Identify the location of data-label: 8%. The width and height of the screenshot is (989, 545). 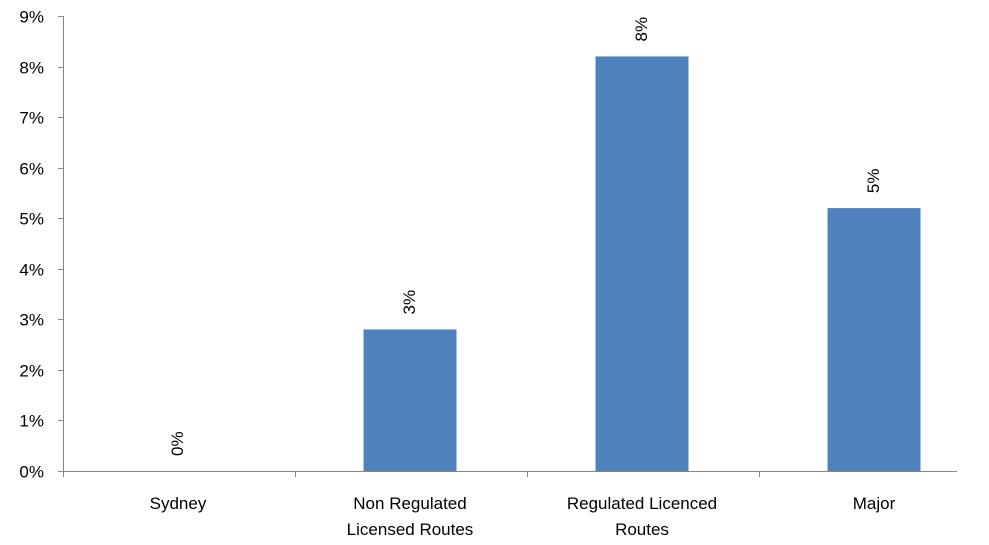
(641, 29).